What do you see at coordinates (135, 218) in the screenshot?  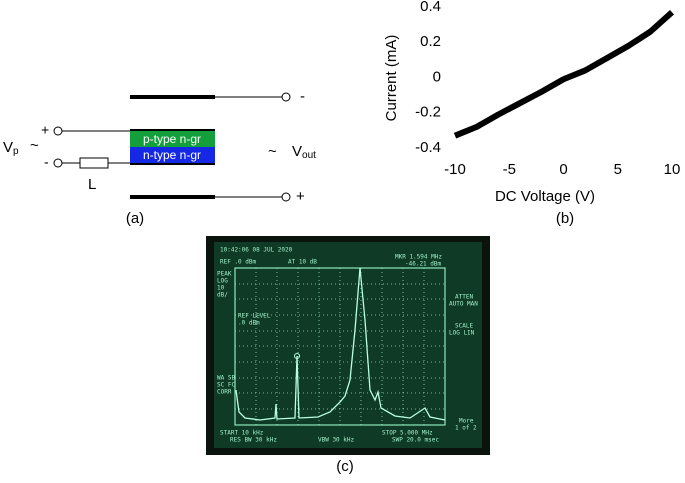 I see `caption: (a)` at bounding box center [135, 218].